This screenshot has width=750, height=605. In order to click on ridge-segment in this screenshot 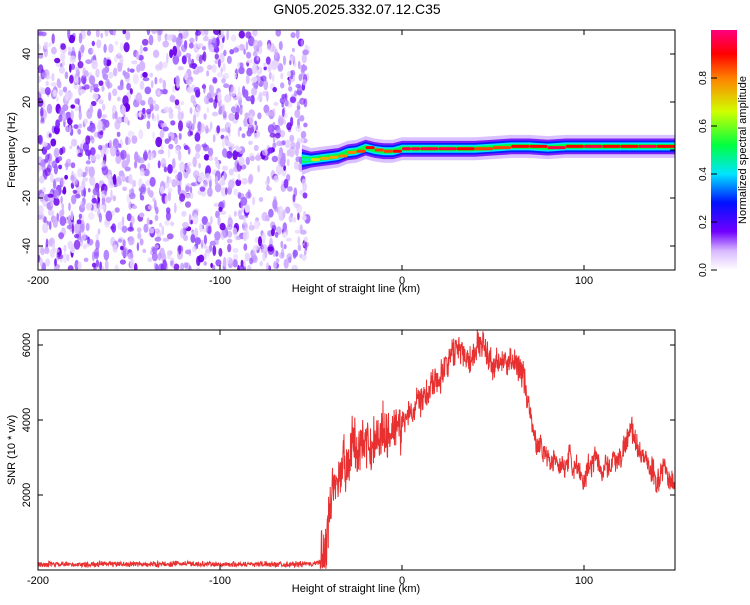, I will do `click(370, 148)`.